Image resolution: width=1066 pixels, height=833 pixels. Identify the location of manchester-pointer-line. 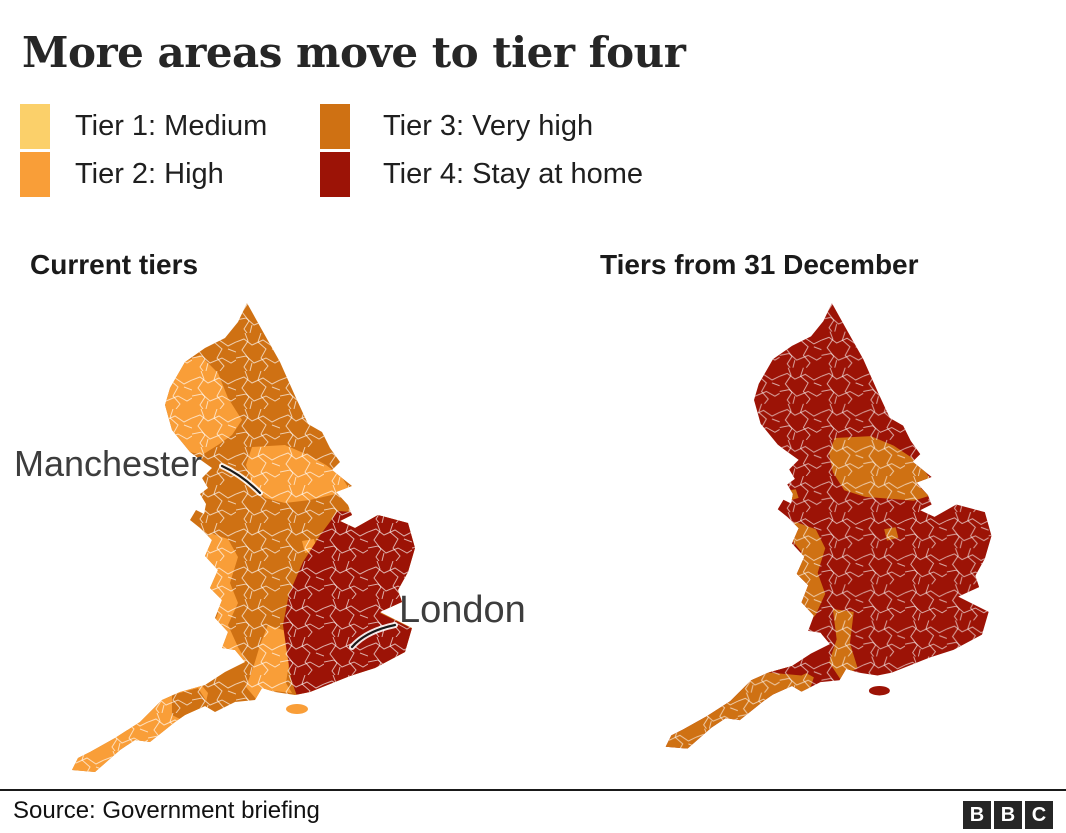
(241, 479).